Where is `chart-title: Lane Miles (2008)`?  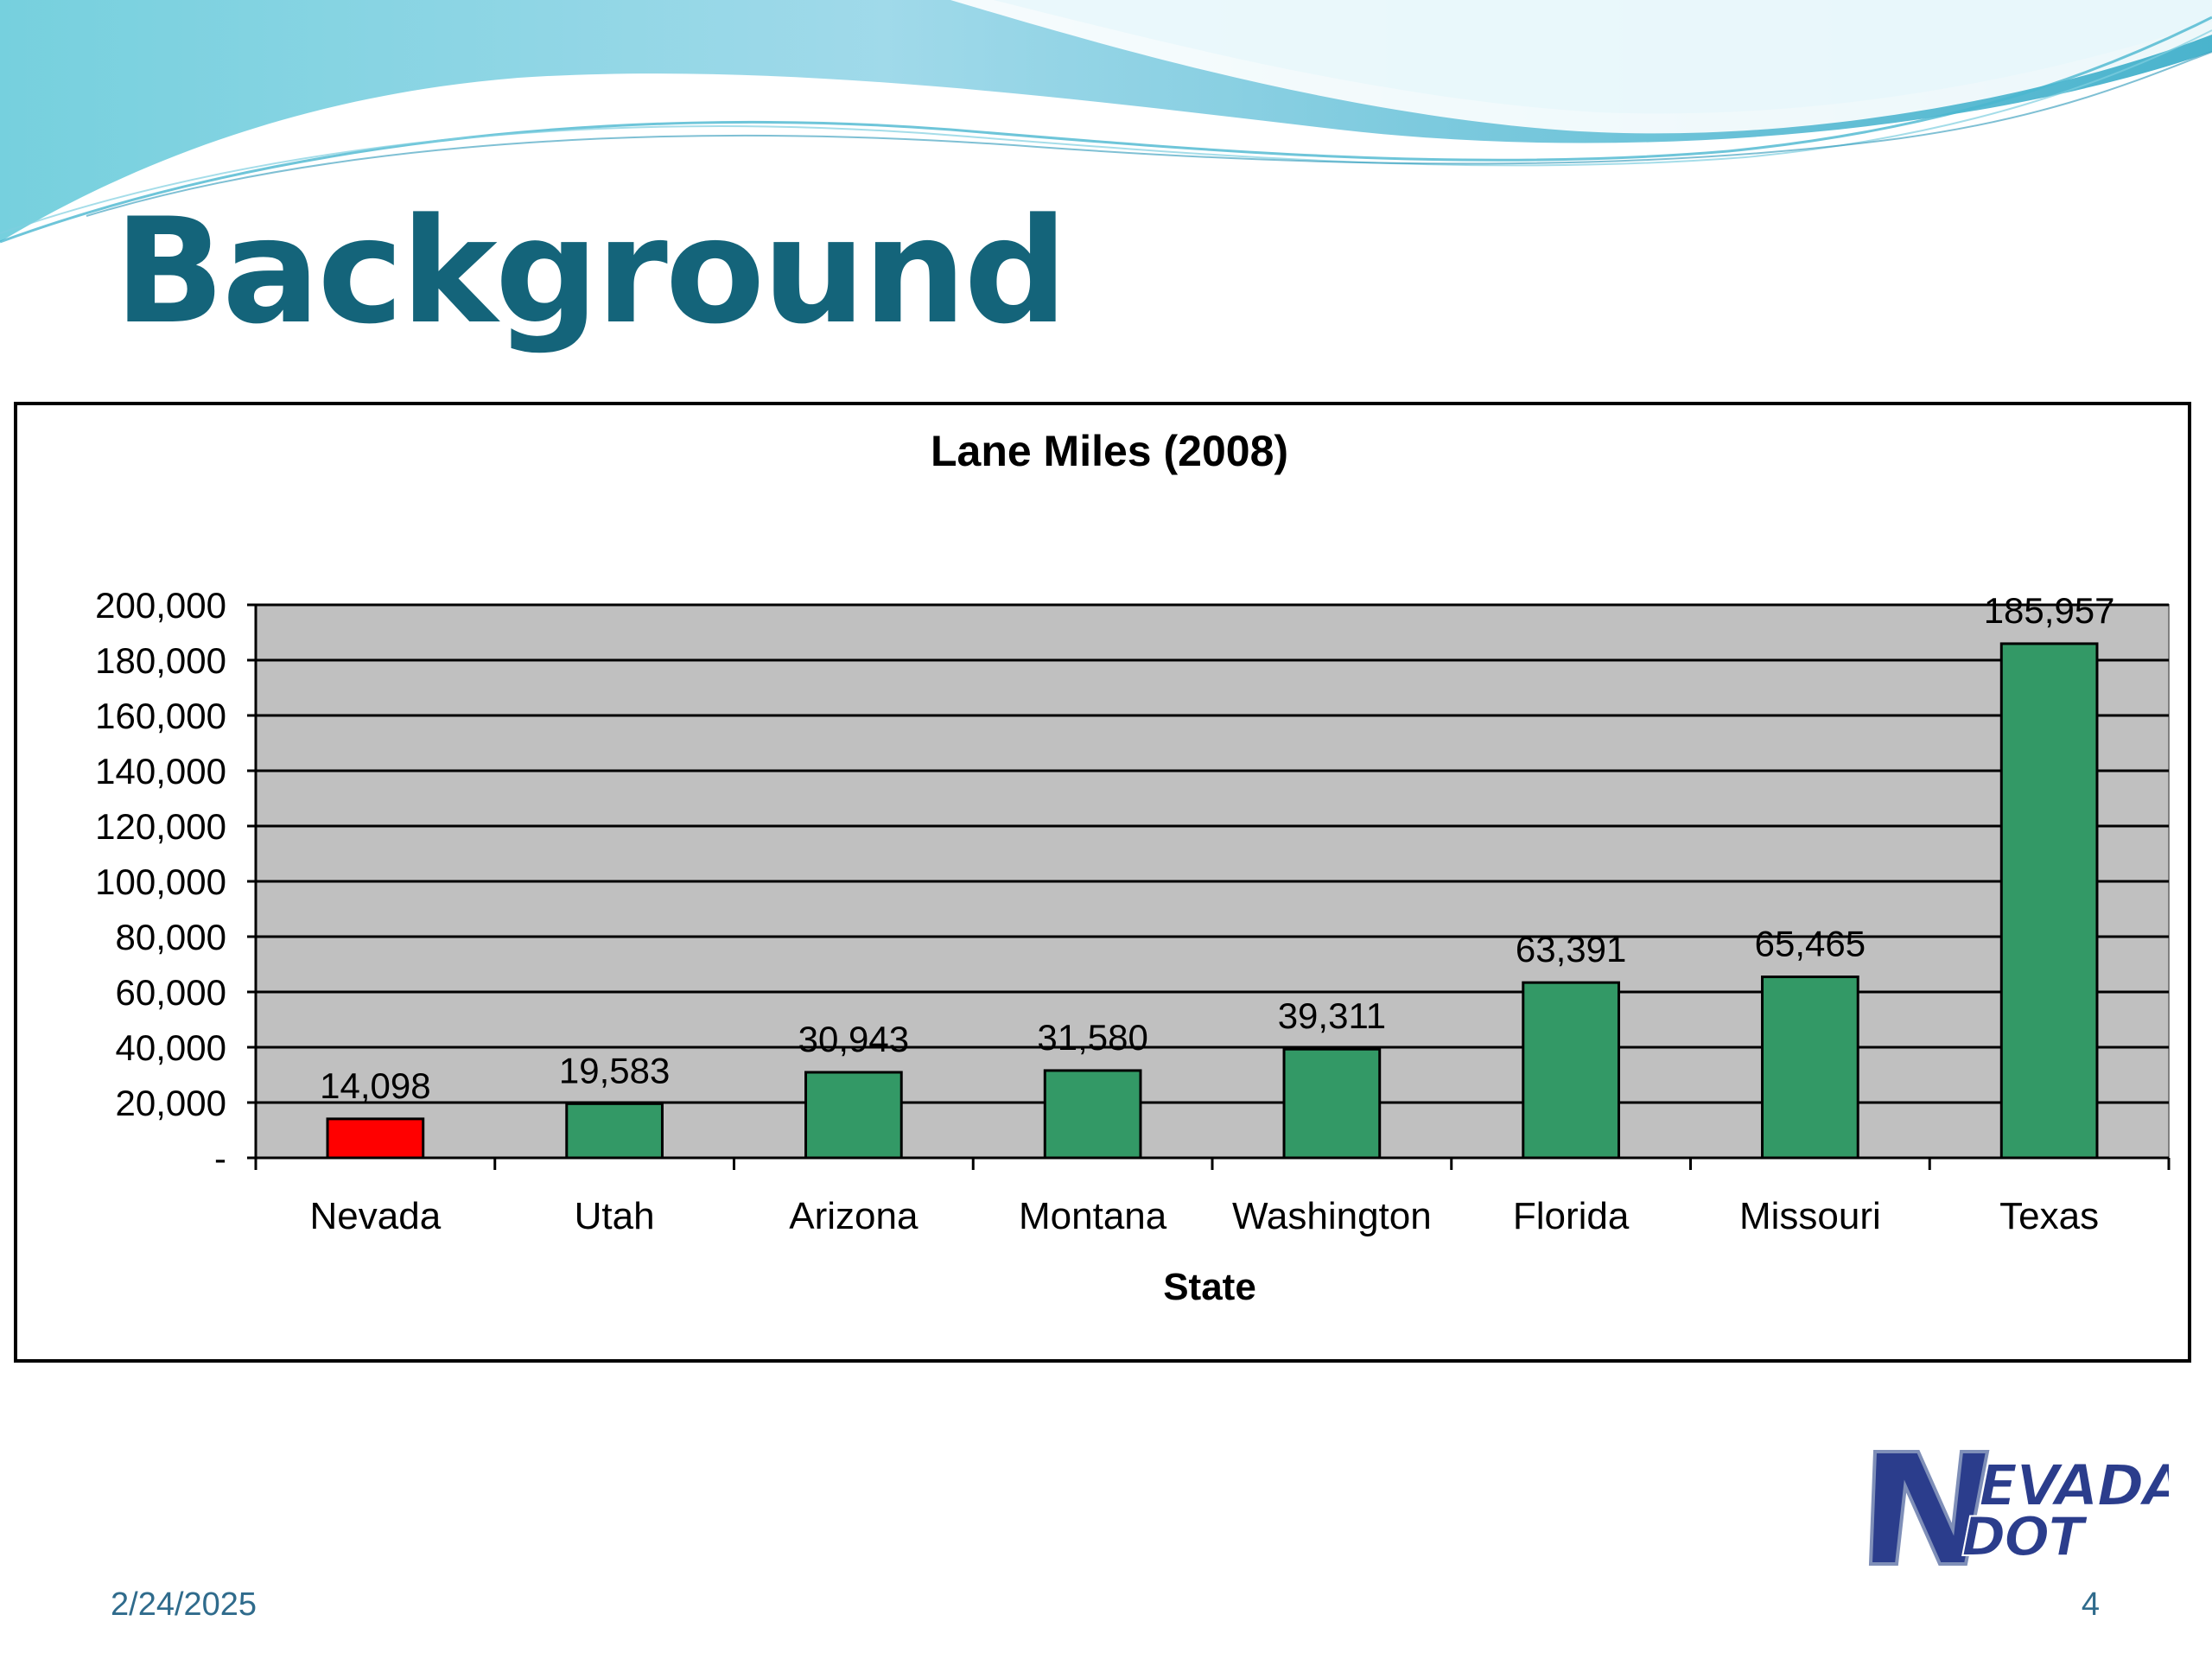 chart-title: Lane Miles (2008) is located at coordinates (1109, 451).